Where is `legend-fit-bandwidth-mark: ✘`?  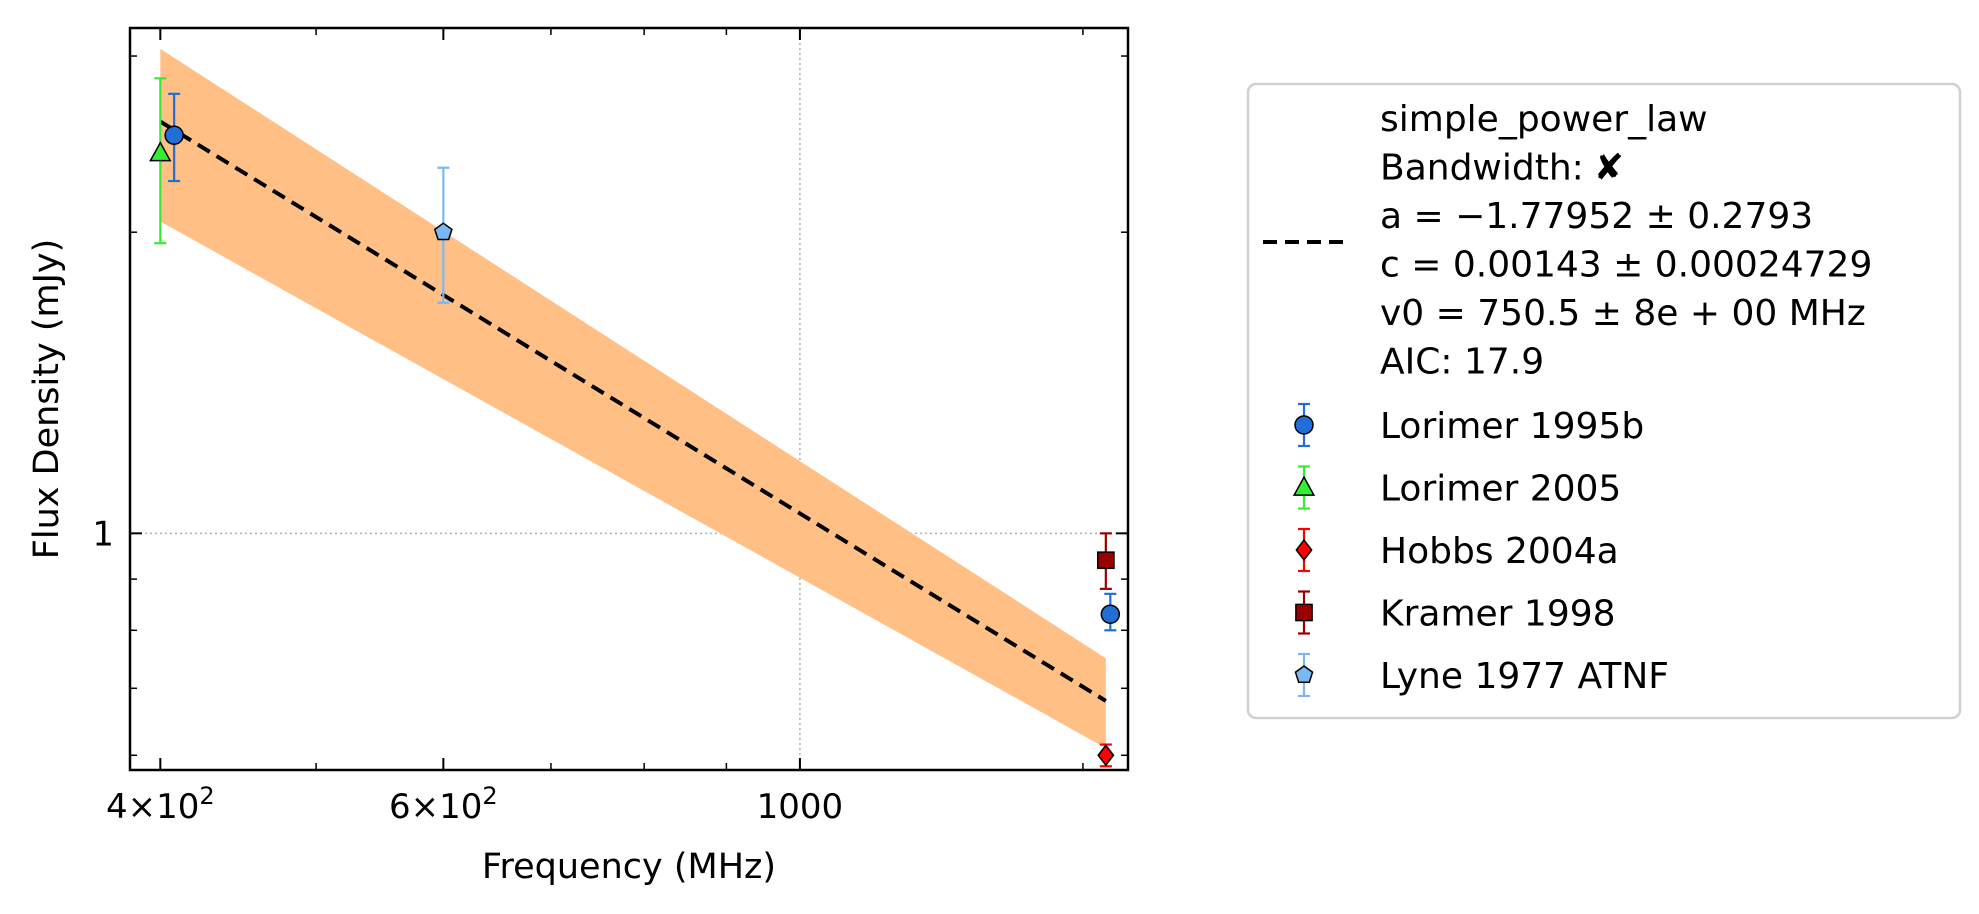
legend-fit-bandwidth-mark: ✘ is located at coordinates (1609, 168).